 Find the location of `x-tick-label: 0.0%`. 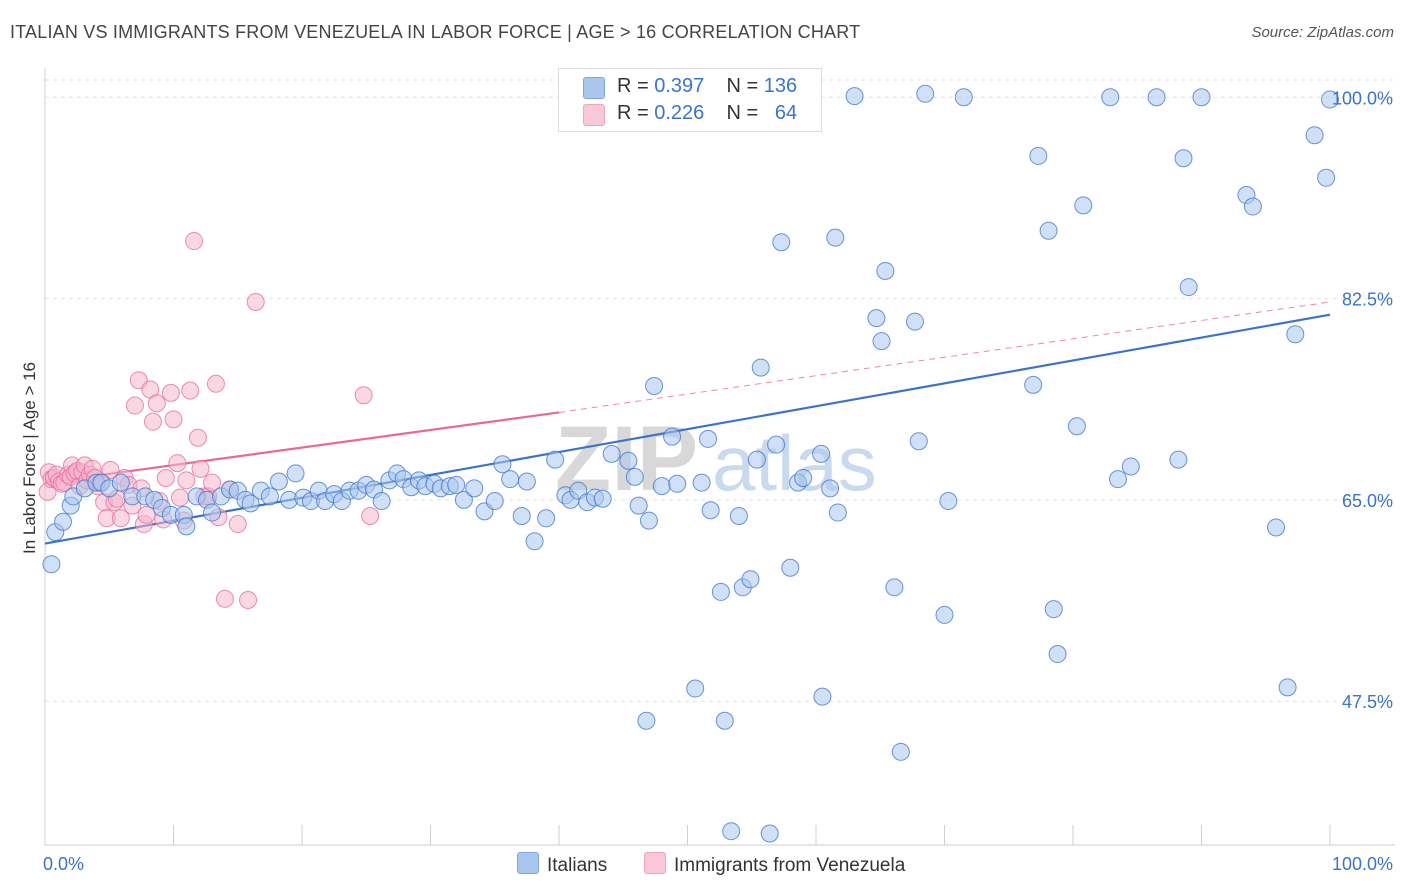

x-tick-label: 0.0% is located at coordinates (63, 864).